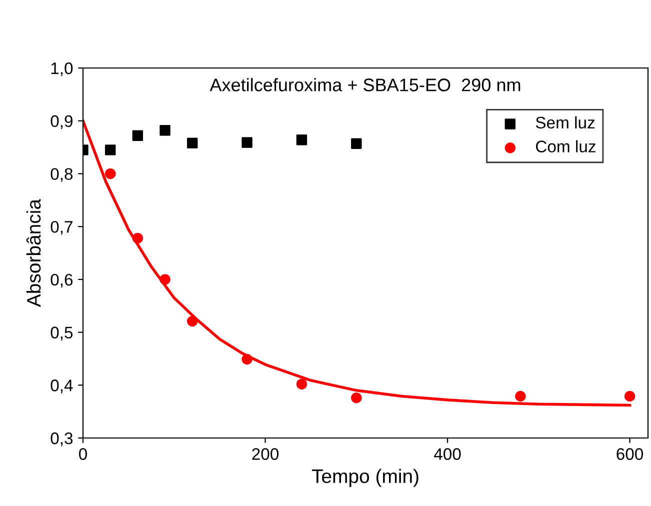 The width and height of the screenshot is (651, 506). Describe the element at coordinates (447, 454) in the screenshot. I see `x-tick-label: 400` at that location.